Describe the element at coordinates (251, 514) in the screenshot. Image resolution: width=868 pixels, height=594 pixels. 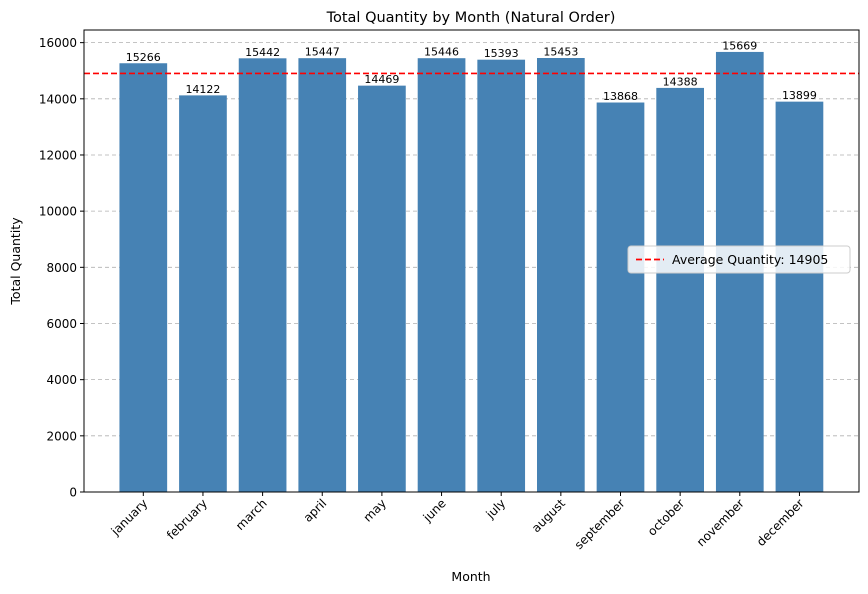
I see `x-tick-label: march` at that location.